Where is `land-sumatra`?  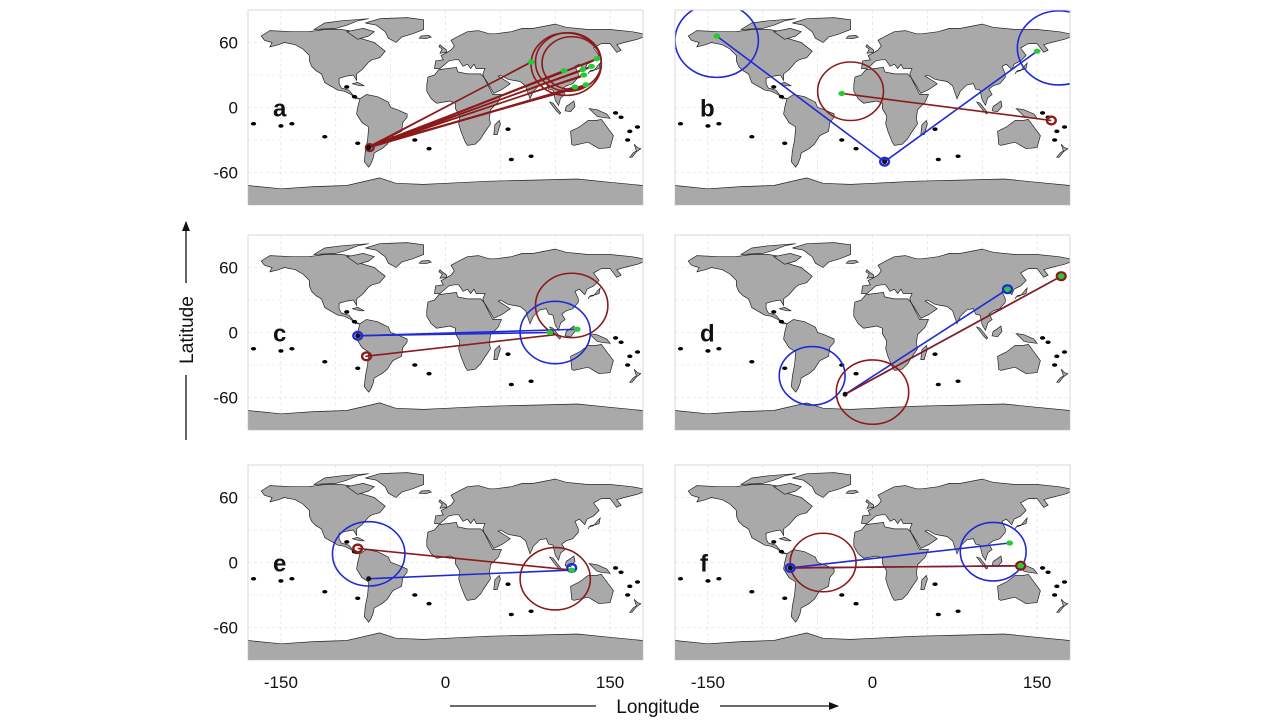 land-sumatra is located at coordinates (982, 108).